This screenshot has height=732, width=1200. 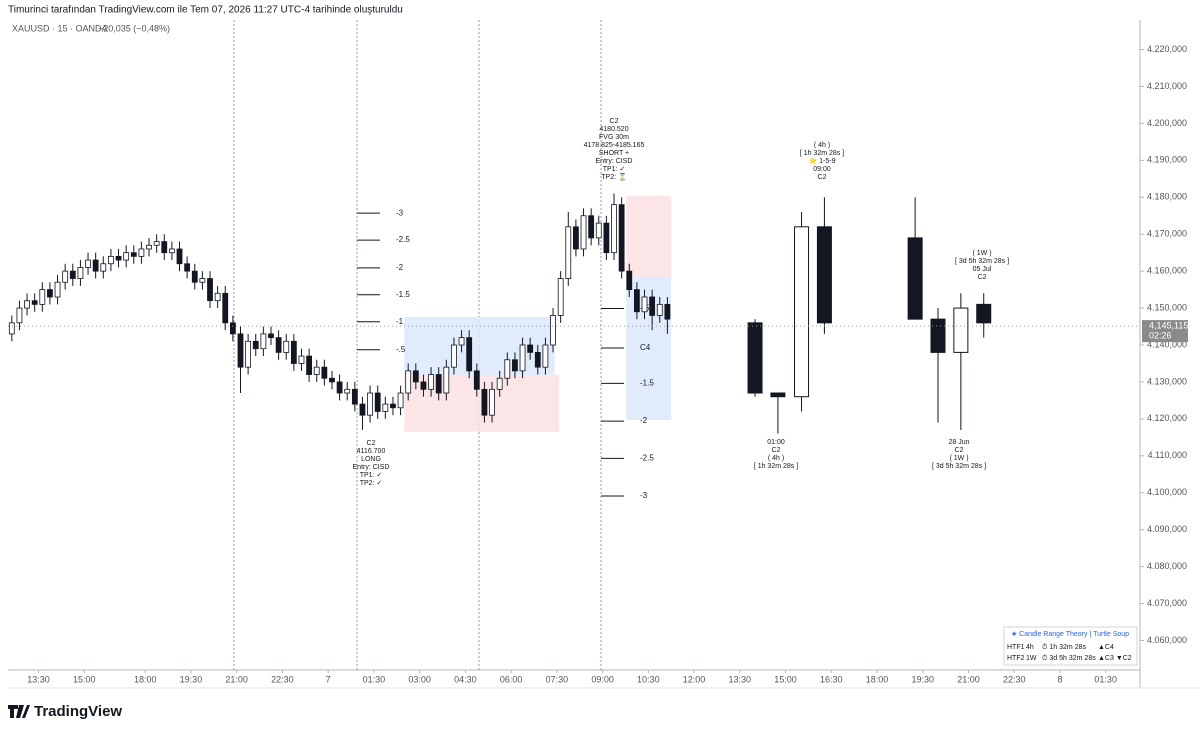 What do you see at coordinates (371, 451) in the screenshot?
I see `annotation: 4116.700` at bounding box center [371, 451].